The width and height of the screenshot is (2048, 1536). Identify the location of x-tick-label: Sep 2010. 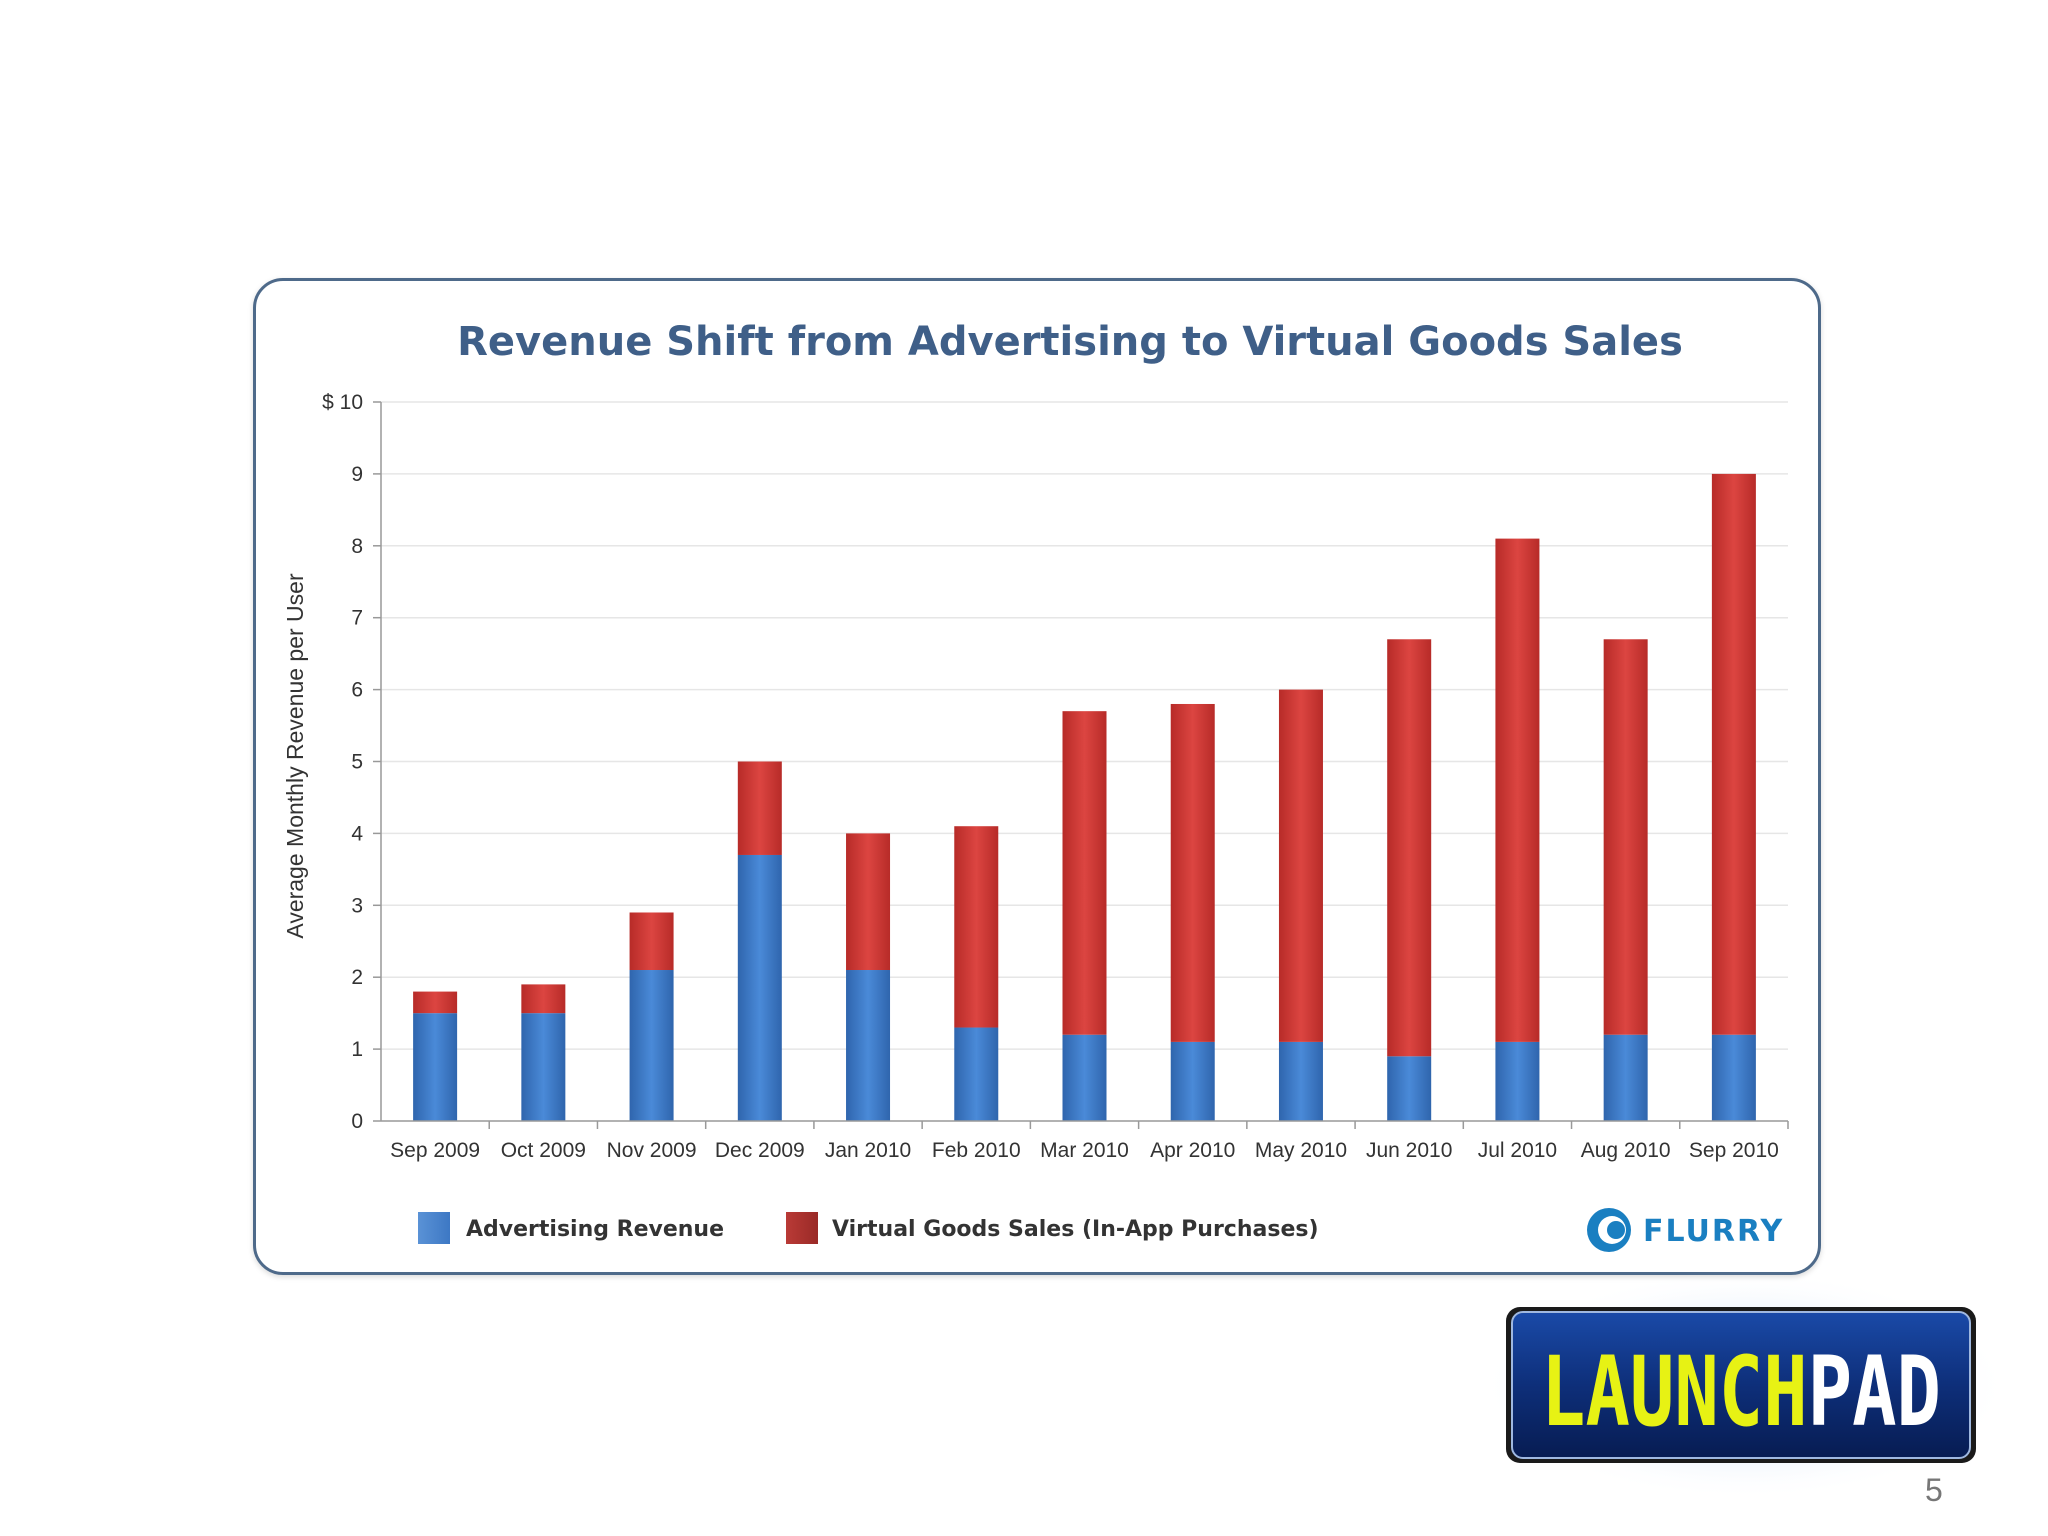
(1734, 1150).